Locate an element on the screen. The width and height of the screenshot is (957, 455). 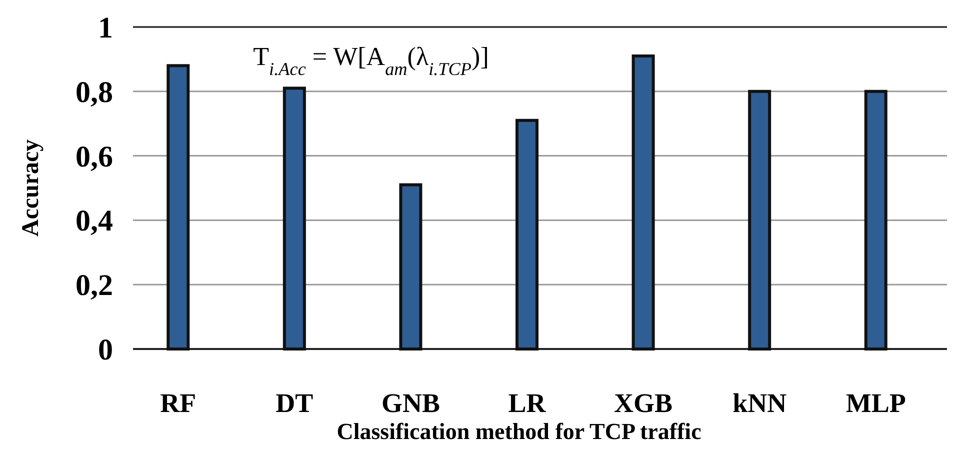
y-tick-label: 0,2 is located at coordinates (94, 285).